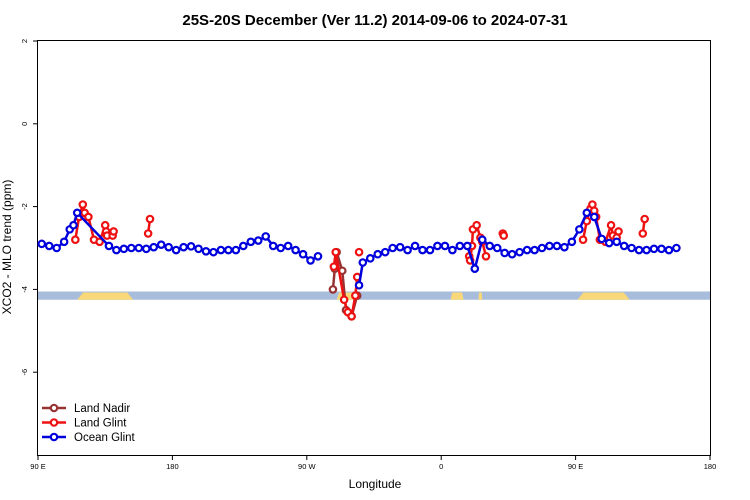 The height and width of the screenshot is (500, 750). I want to click on background-bands, so click(374, 295).